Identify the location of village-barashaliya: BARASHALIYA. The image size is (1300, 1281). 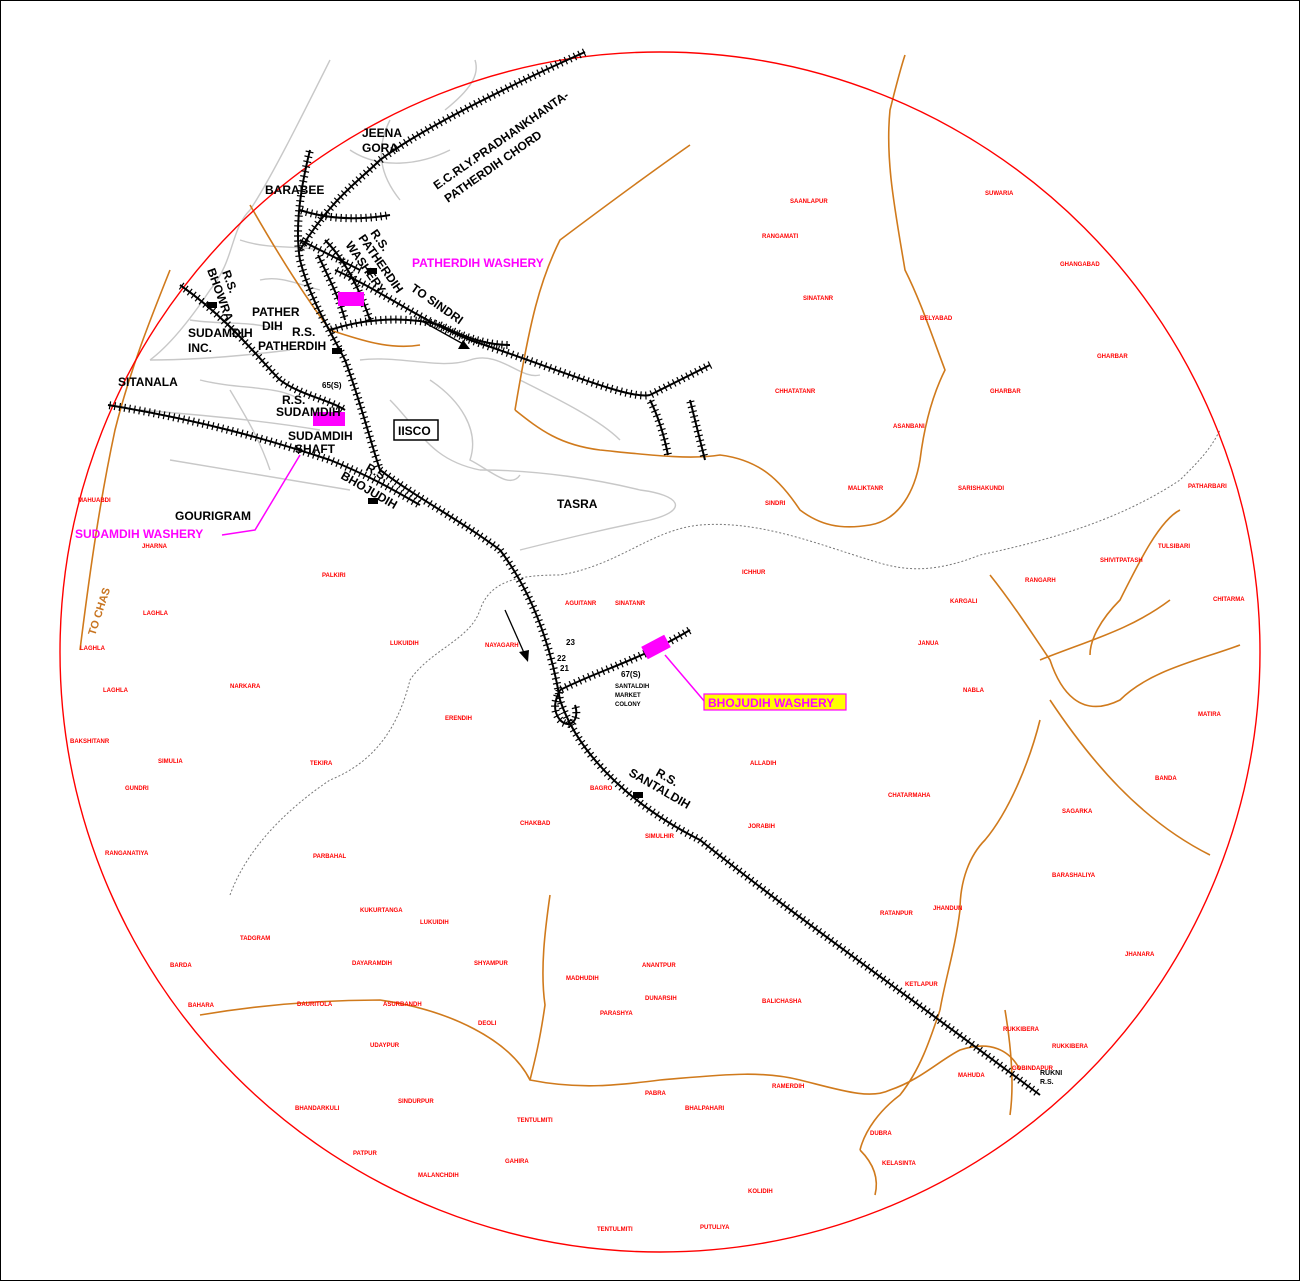
(1074, 876).